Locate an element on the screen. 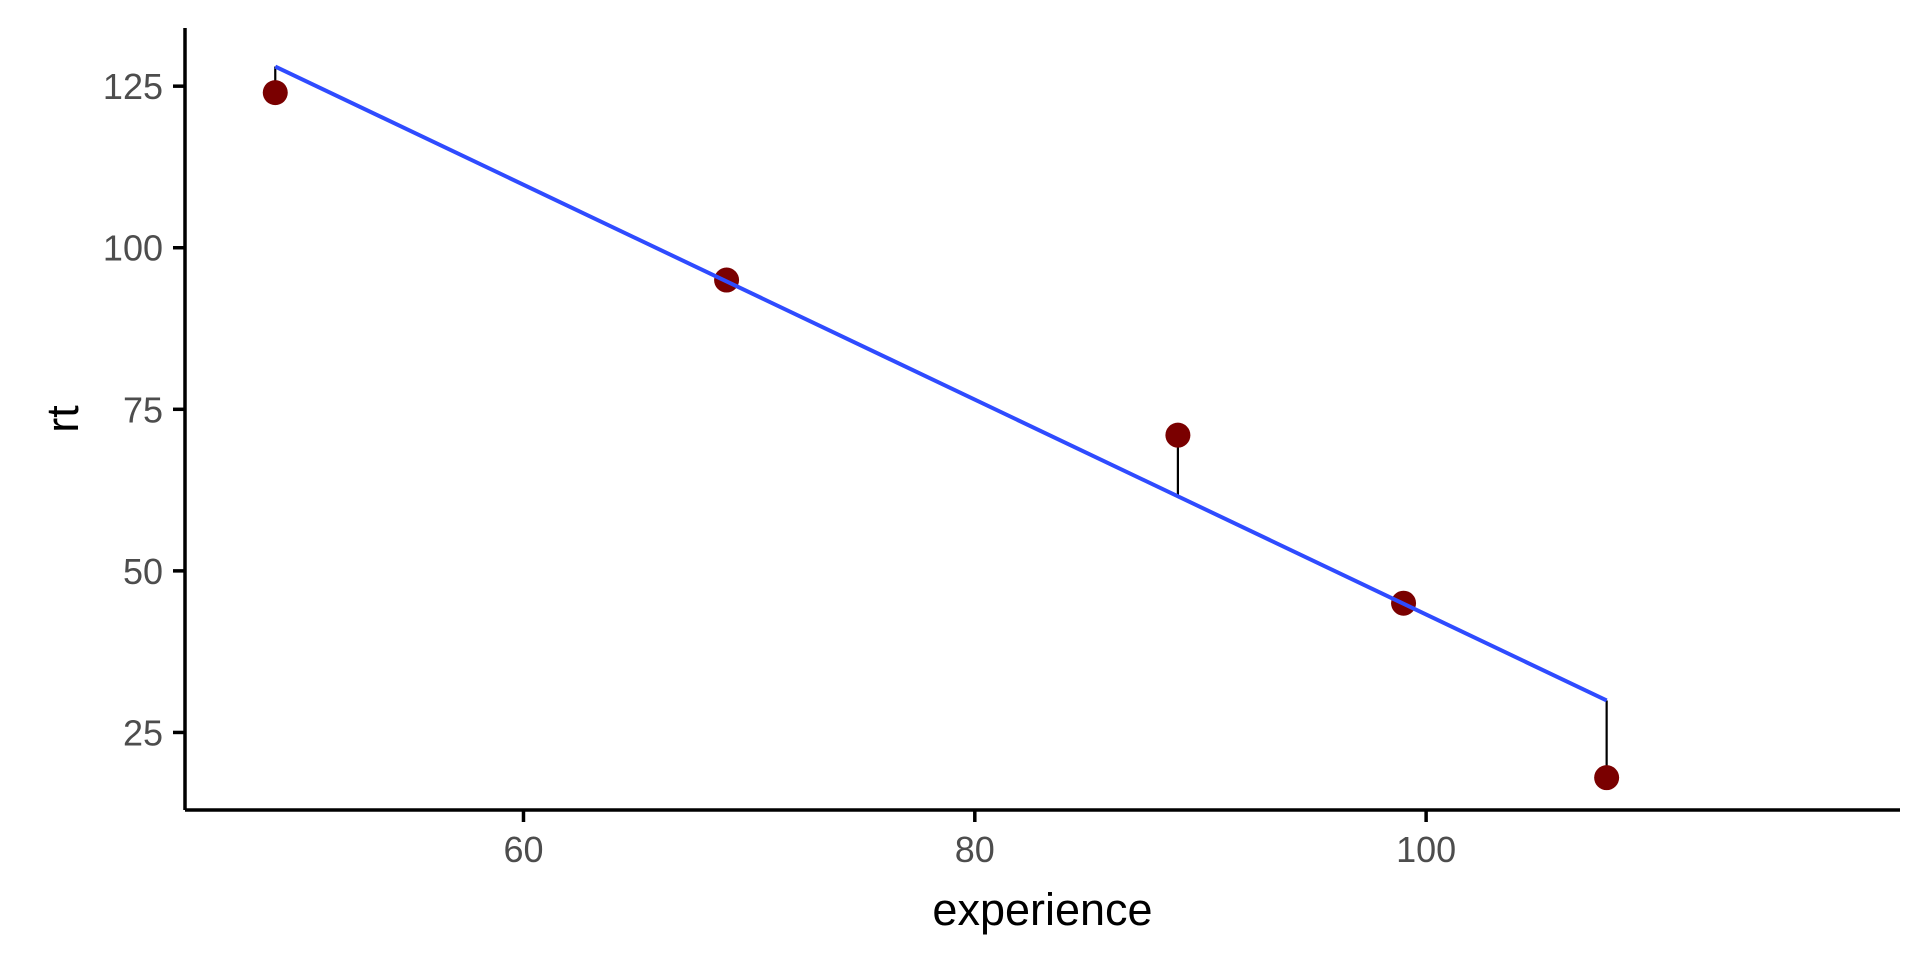  y-tick-label: 25 is located at coordinates (143, 732).